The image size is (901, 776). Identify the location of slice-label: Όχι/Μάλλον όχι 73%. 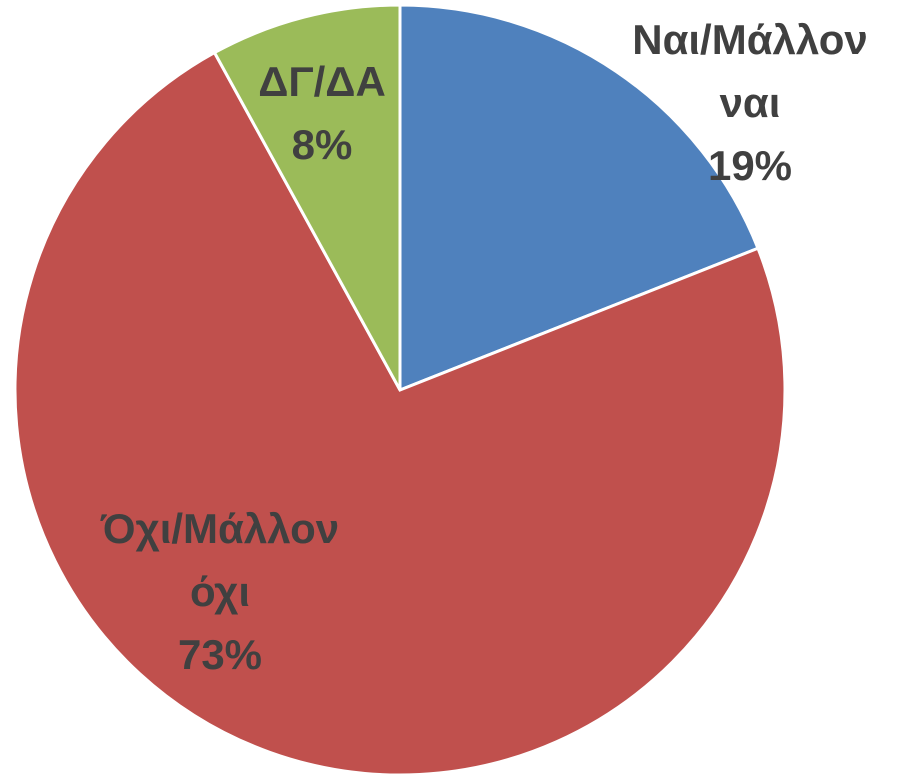
(220, 591).